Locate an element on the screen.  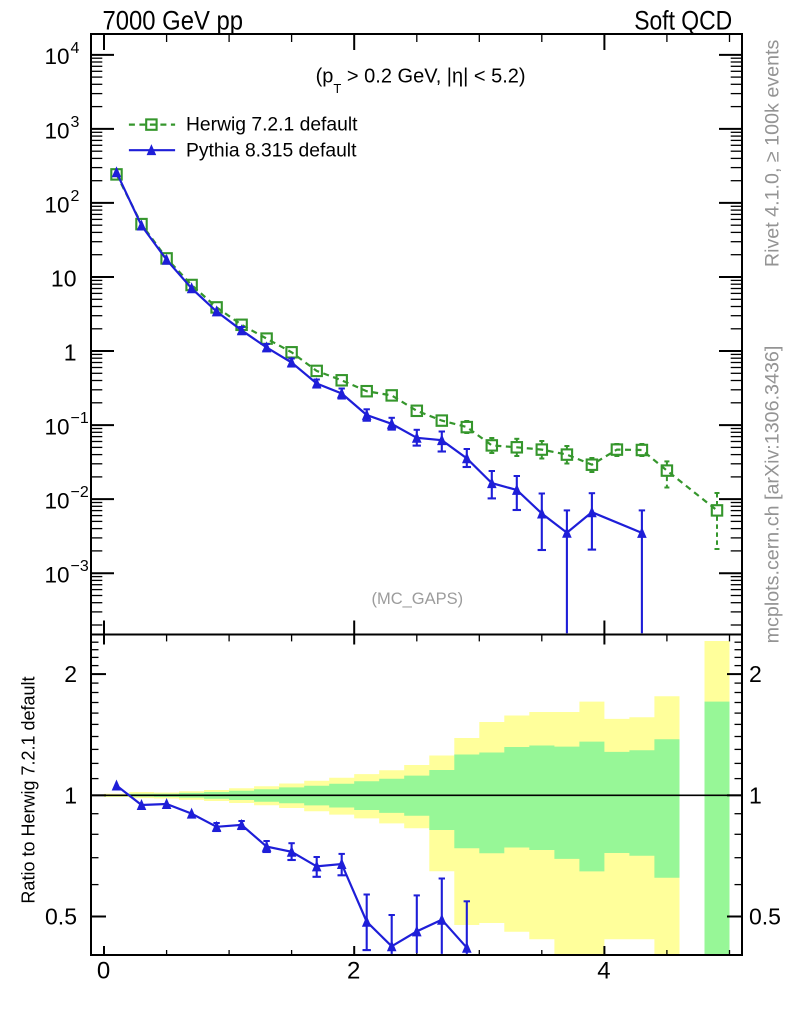
svg-text: −2 is located at coordinates (80, 492).